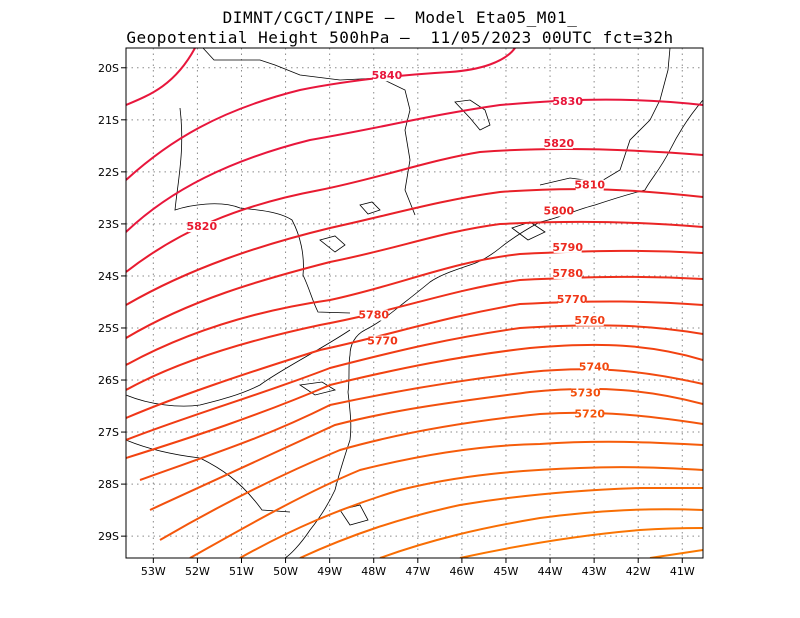 This screenshot has height=618, width=800. Describe the element at coordinates (108, 536) in the screenshot. I see `y-tick-label: 29S` at that location.